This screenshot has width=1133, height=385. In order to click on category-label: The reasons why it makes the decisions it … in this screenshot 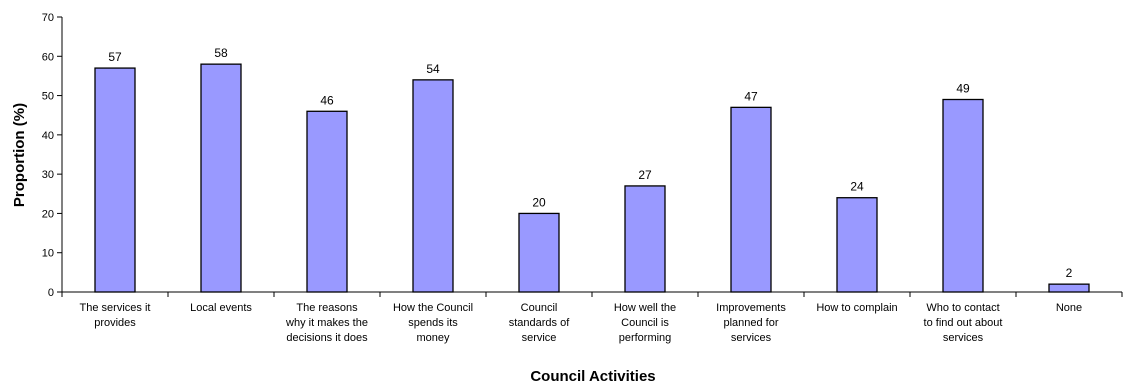, I will do `click(326, 323)`.